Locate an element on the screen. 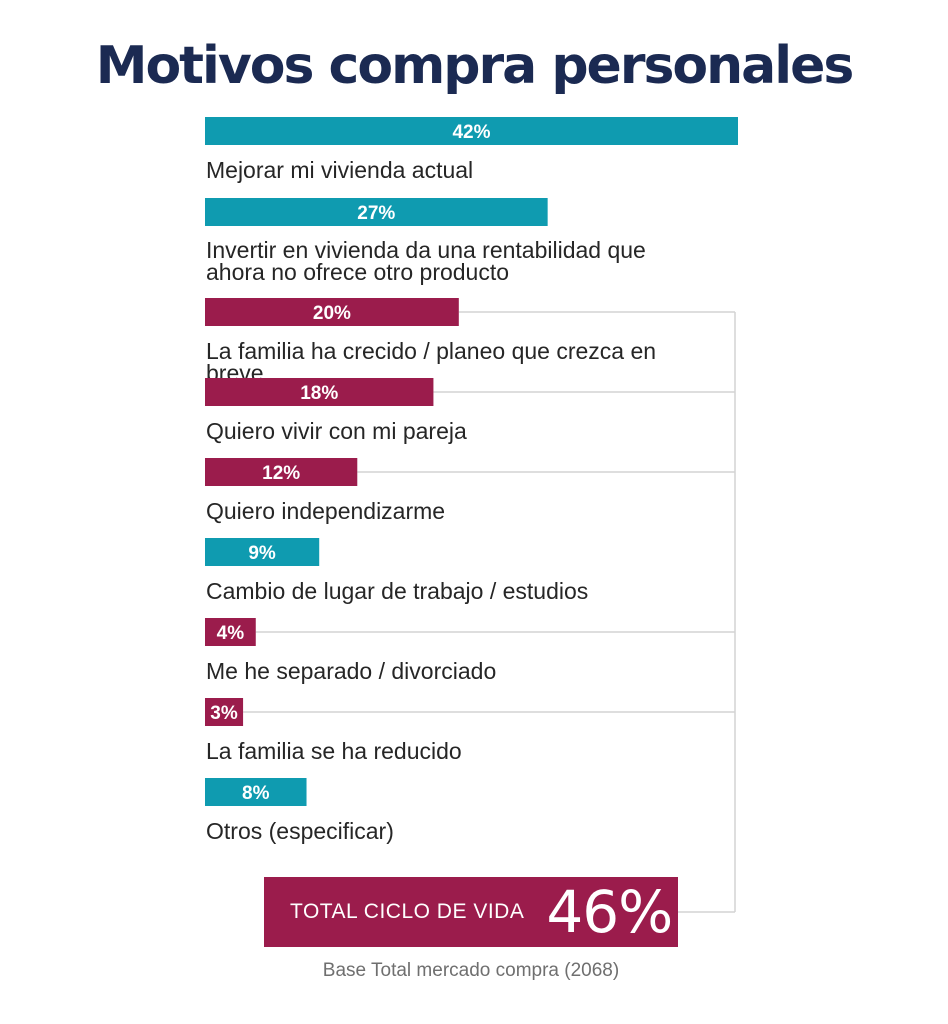 Image resolution: width=948 pixels, height=1024 pixels. category-label: ahora no ofrece otro producto is located at coordinates (357, 272).